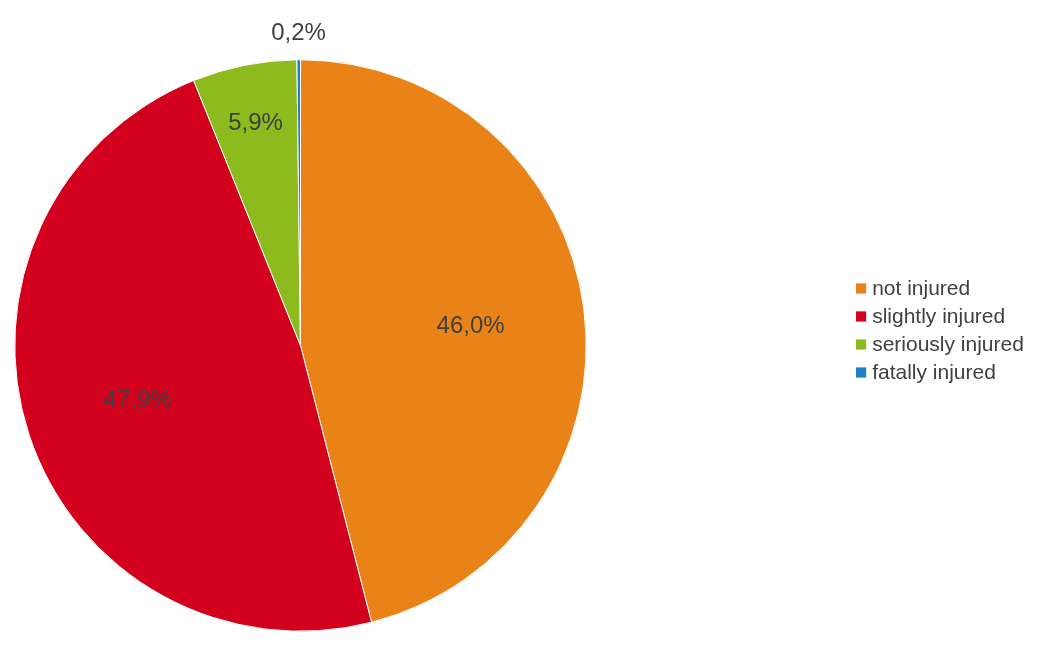 The width and height of the screenshot is (1054, 671). Describe the element at coordinates (137, 399) in the screenshot. I see `data-label: 47,9%` at that location.